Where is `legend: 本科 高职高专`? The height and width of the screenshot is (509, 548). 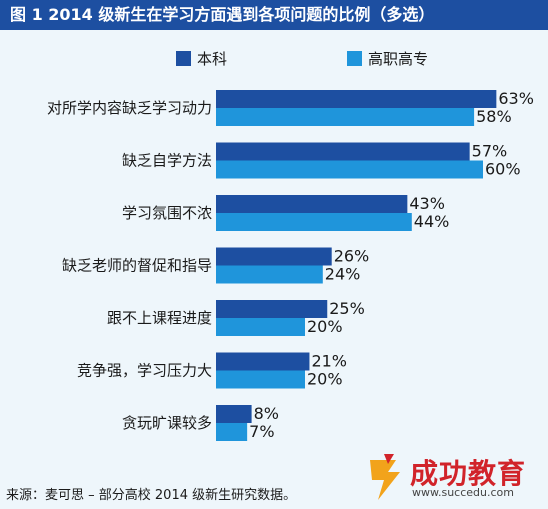
legend: 本科 高职高专 is located at coordinates (362, 58).